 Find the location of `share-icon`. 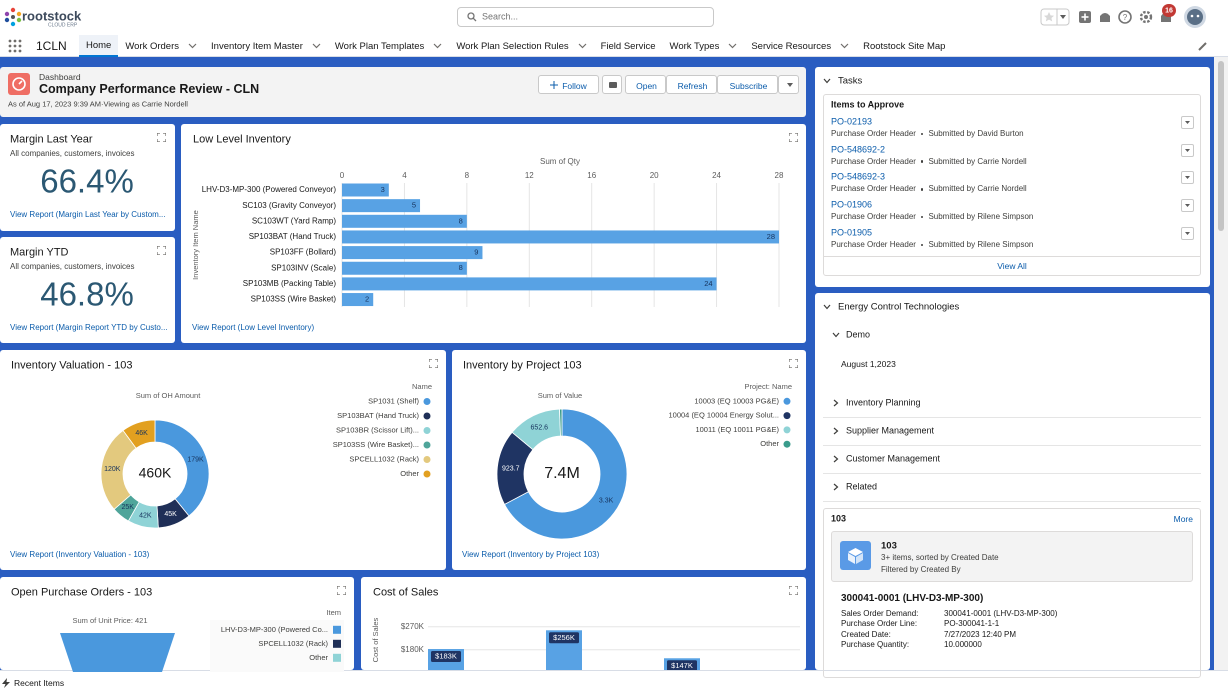

share-icon is located at coordinates (613, 85).